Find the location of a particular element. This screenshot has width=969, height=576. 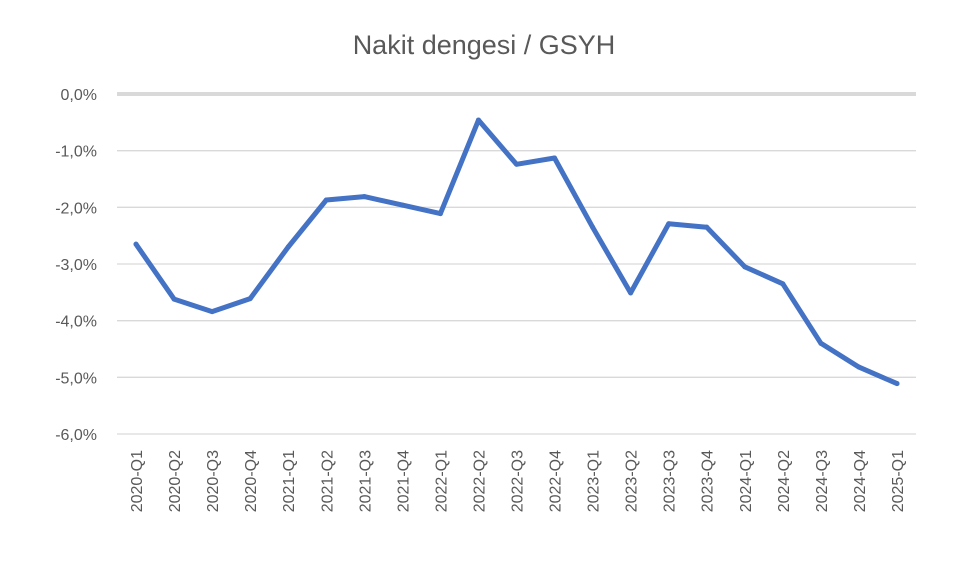

x-tick-label: 2025-Q1 is located at coordinates (898, 481).